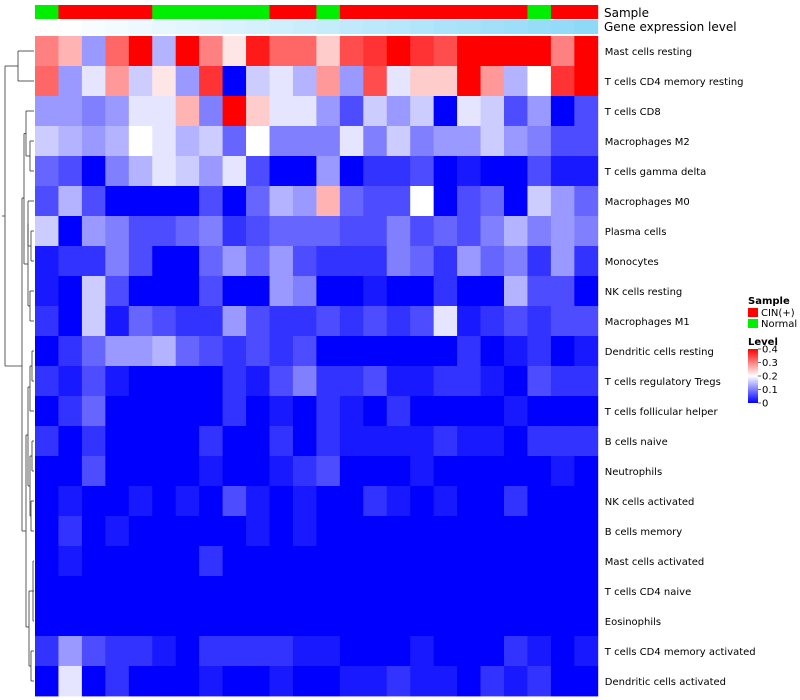  I want to click on row-label: Macrophages M0, so click(647, 202).